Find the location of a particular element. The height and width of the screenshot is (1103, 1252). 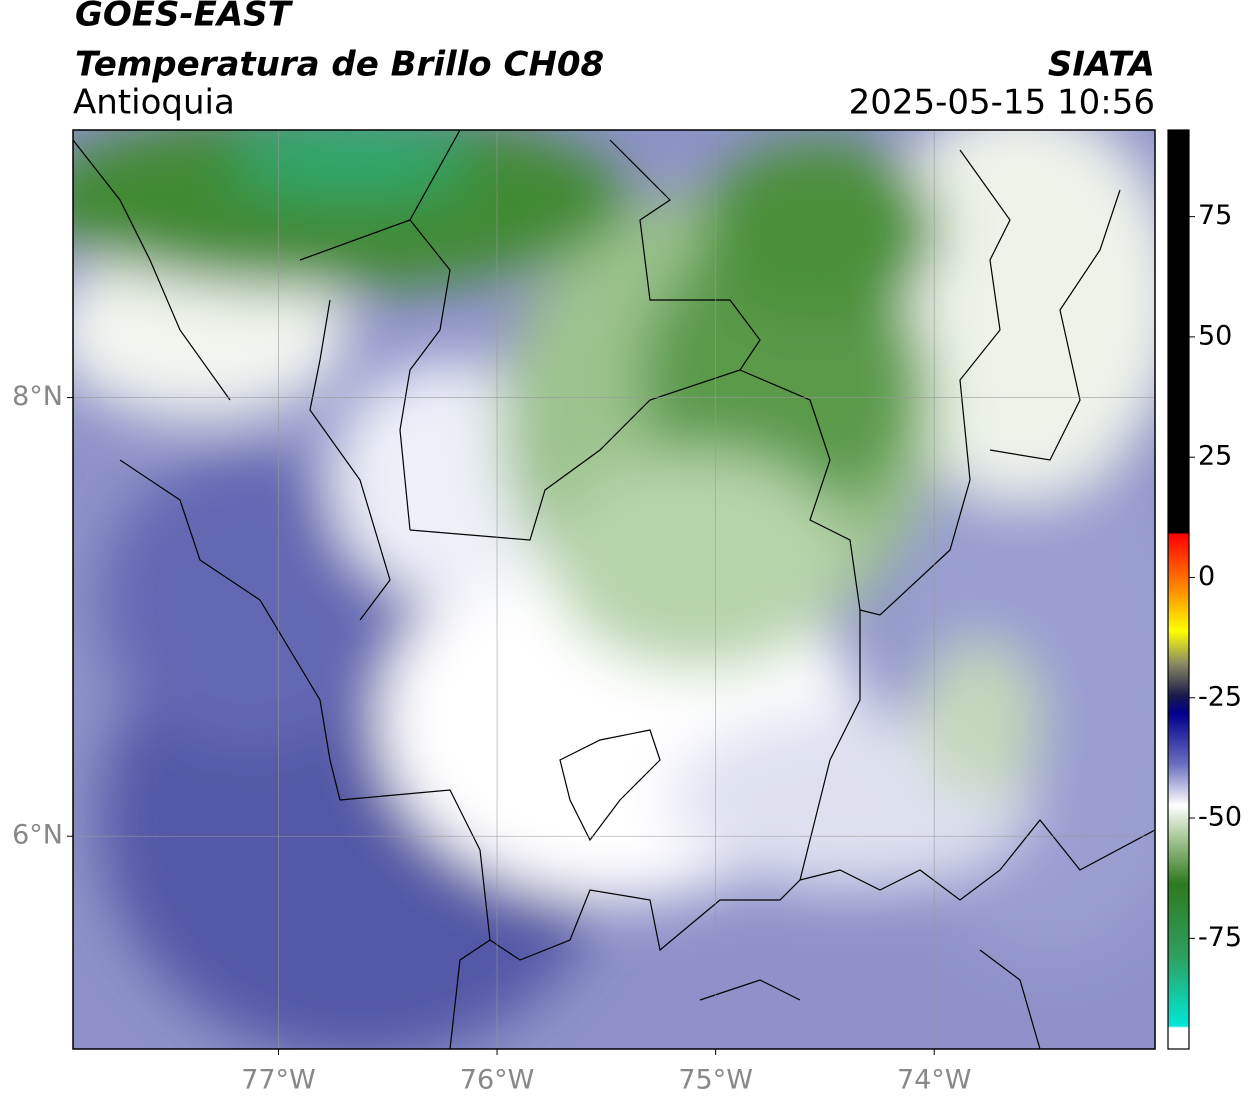

y-tick-label: 8°N is located at coordinates (37, 396).